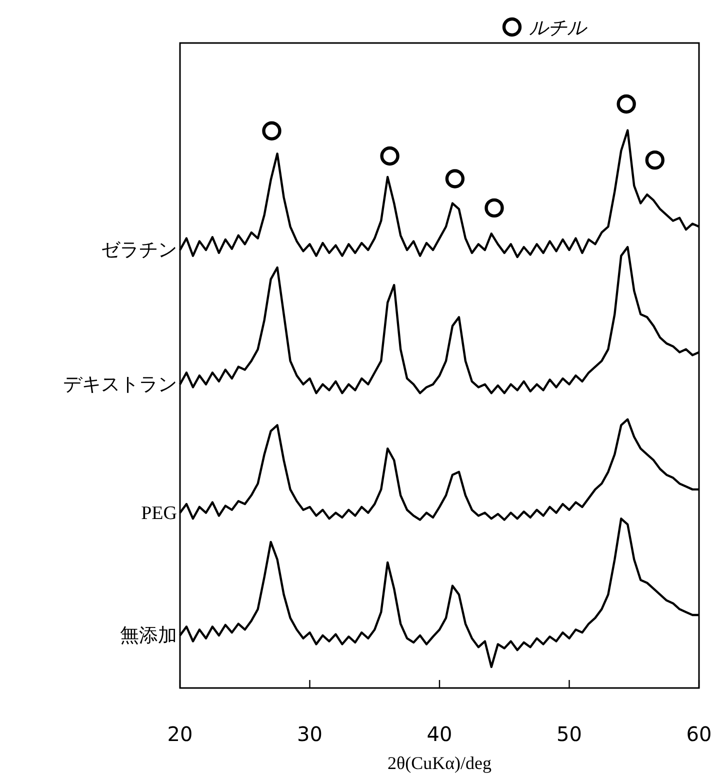 The image size is (721, 780). I want to click on series-label: デキストラン, so click(120, 385).